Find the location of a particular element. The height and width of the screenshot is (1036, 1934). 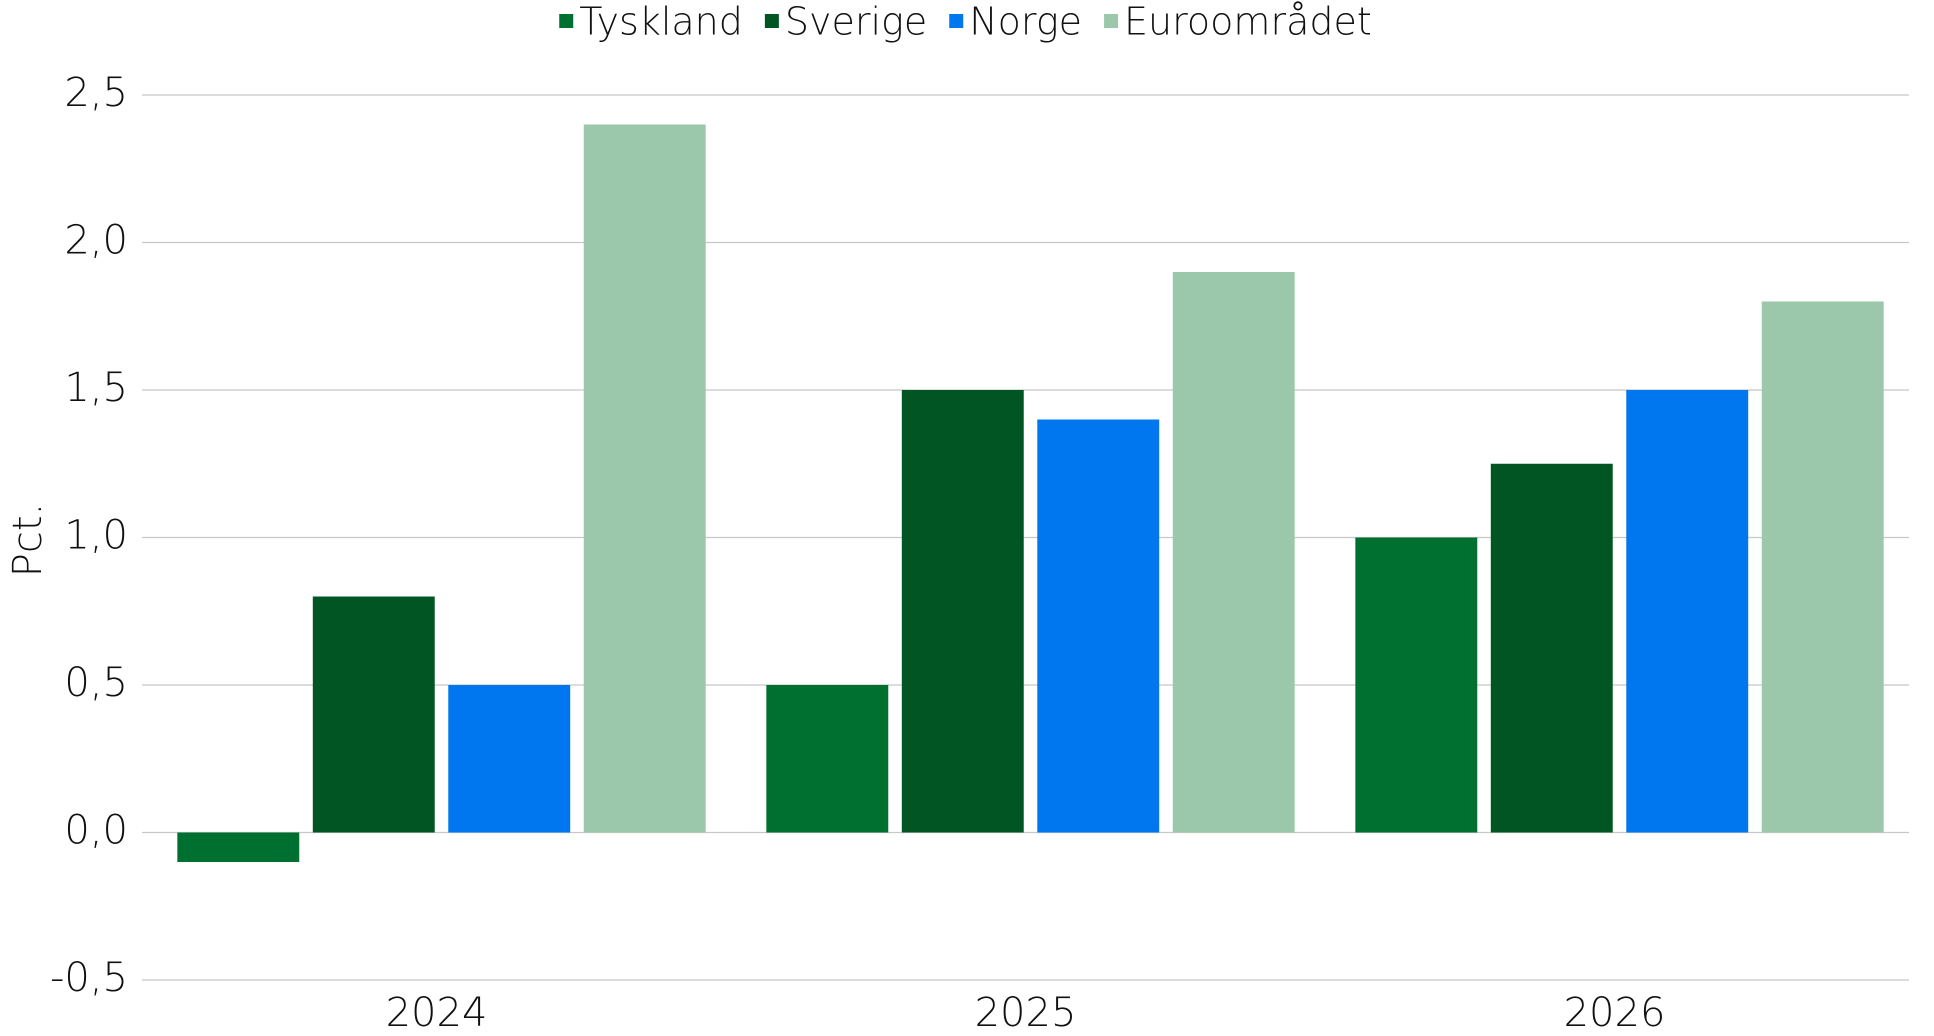

legend-label: Sverige is located at coordinates (856, 22).